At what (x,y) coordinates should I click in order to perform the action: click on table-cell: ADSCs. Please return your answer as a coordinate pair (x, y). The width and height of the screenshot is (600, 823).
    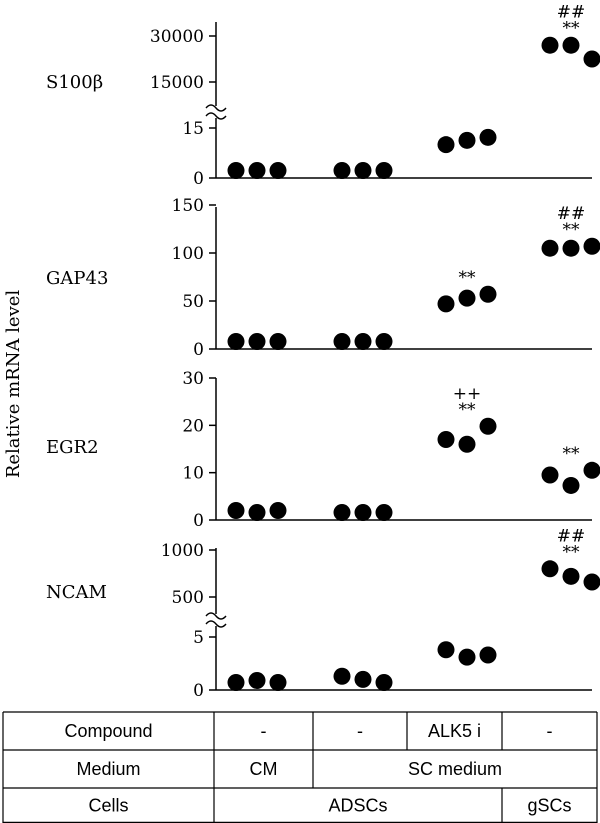
    Looking at the image, I should click on (357, 806).